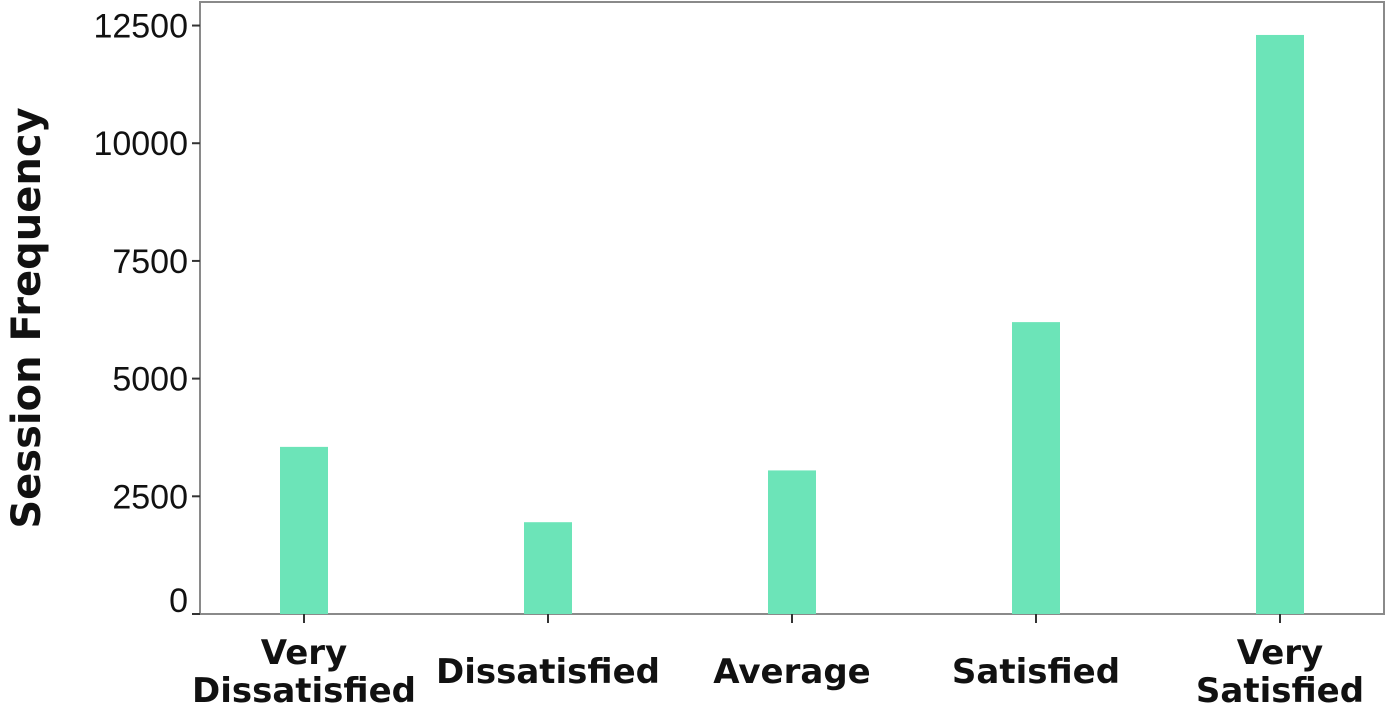 The height and width of the screenshot is (725, 1392). What do you see at coordinates (150, 380) in the screenshot?
I see `y-tick-label: 5000` at bounding box center [150, 380].